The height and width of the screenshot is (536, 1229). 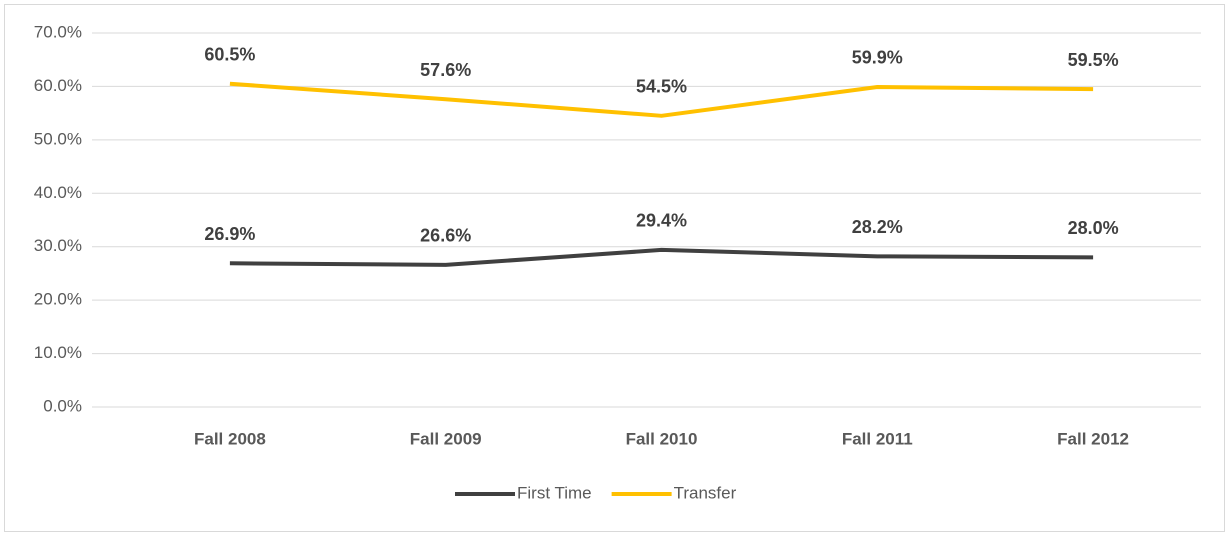 I want to click on data-label: 29.4%, so click(x=661, y=221).